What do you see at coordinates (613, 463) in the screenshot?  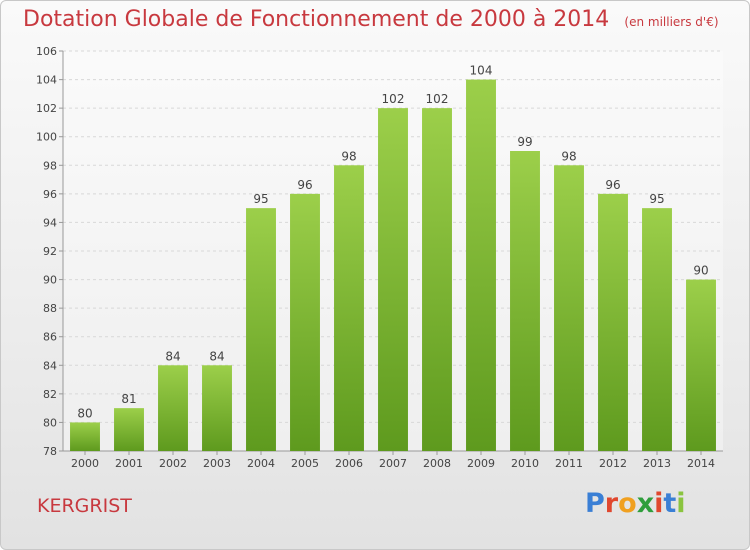 I see `x-tick-label: 2012` at bounding box center [613, 463].